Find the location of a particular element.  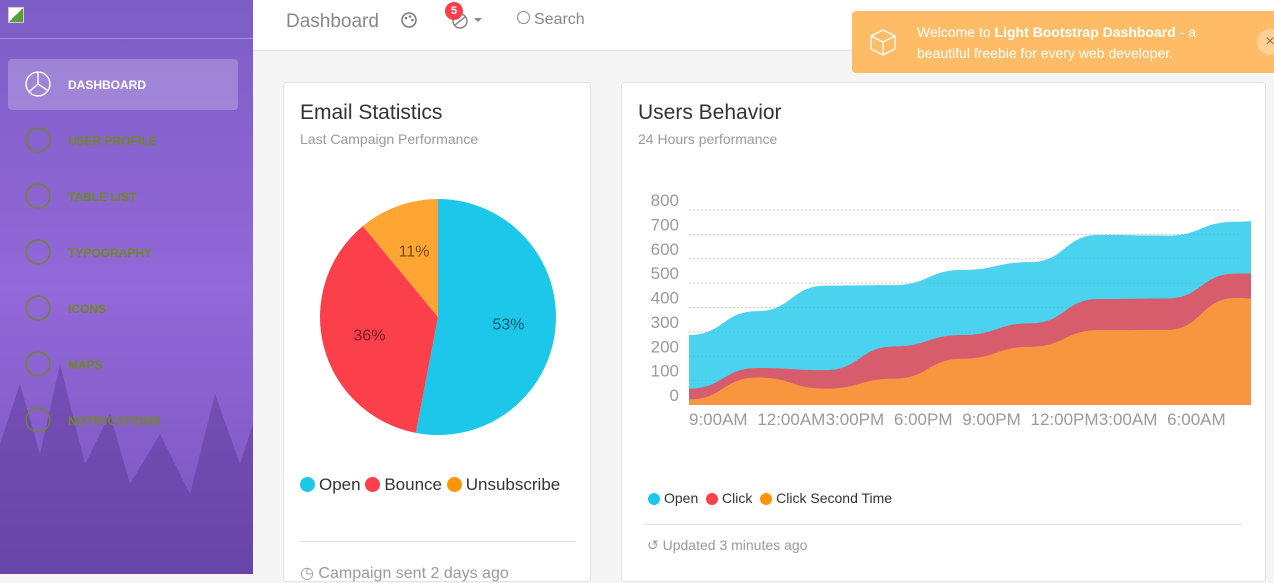

pie-slice-open is located at coordinates (485, 317).